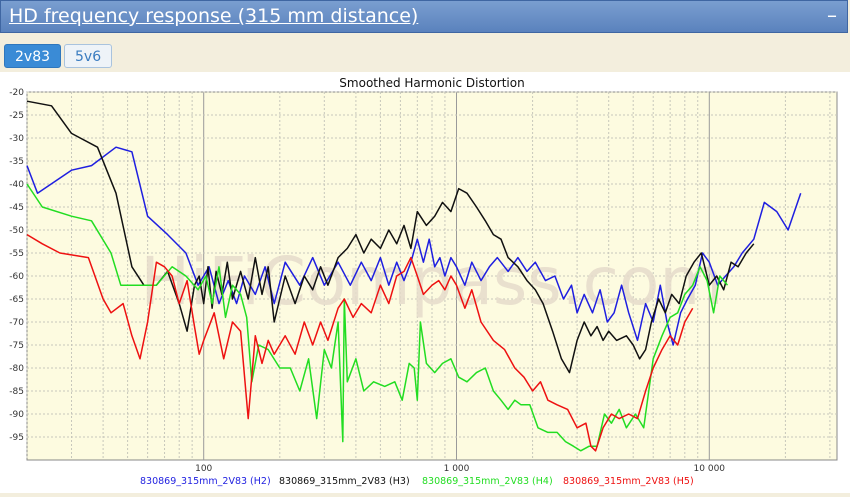 This screenshot has width=850, height=497. I want to click on tab-2v83: 2v83, so click(33, 56).